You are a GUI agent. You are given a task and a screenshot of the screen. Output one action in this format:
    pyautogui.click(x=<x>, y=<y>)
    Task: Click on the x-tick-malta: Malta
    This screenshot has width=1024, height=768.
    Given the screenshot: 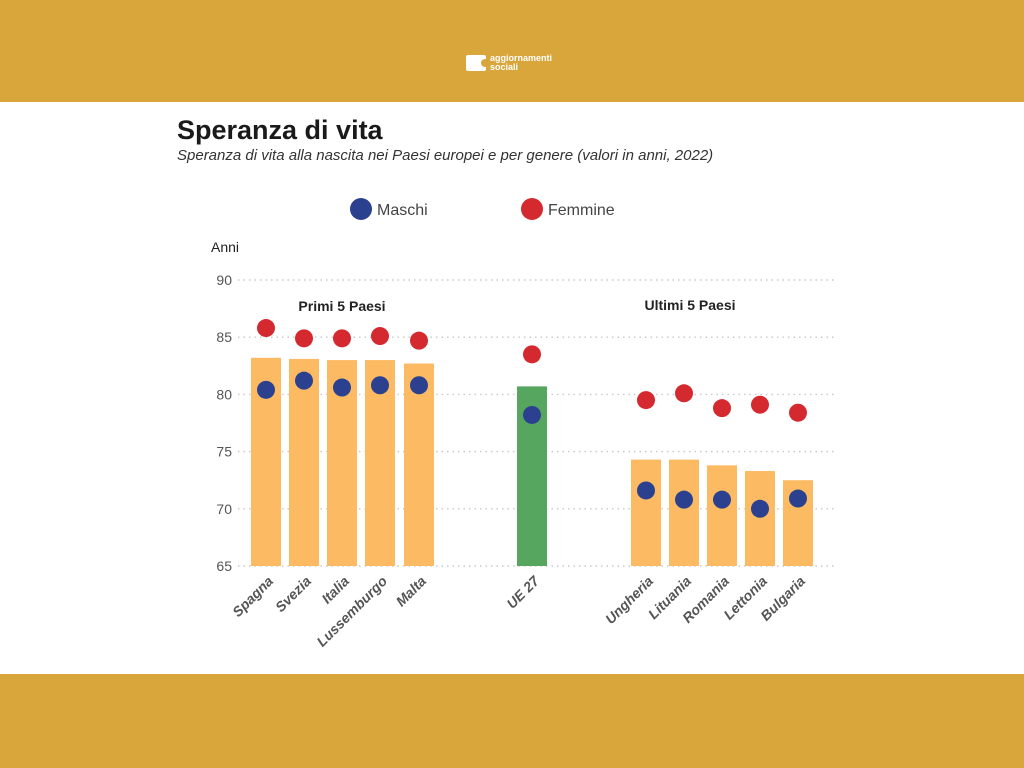 What is the action you would take?
    pyautogui.click(x=410, y=591)
    